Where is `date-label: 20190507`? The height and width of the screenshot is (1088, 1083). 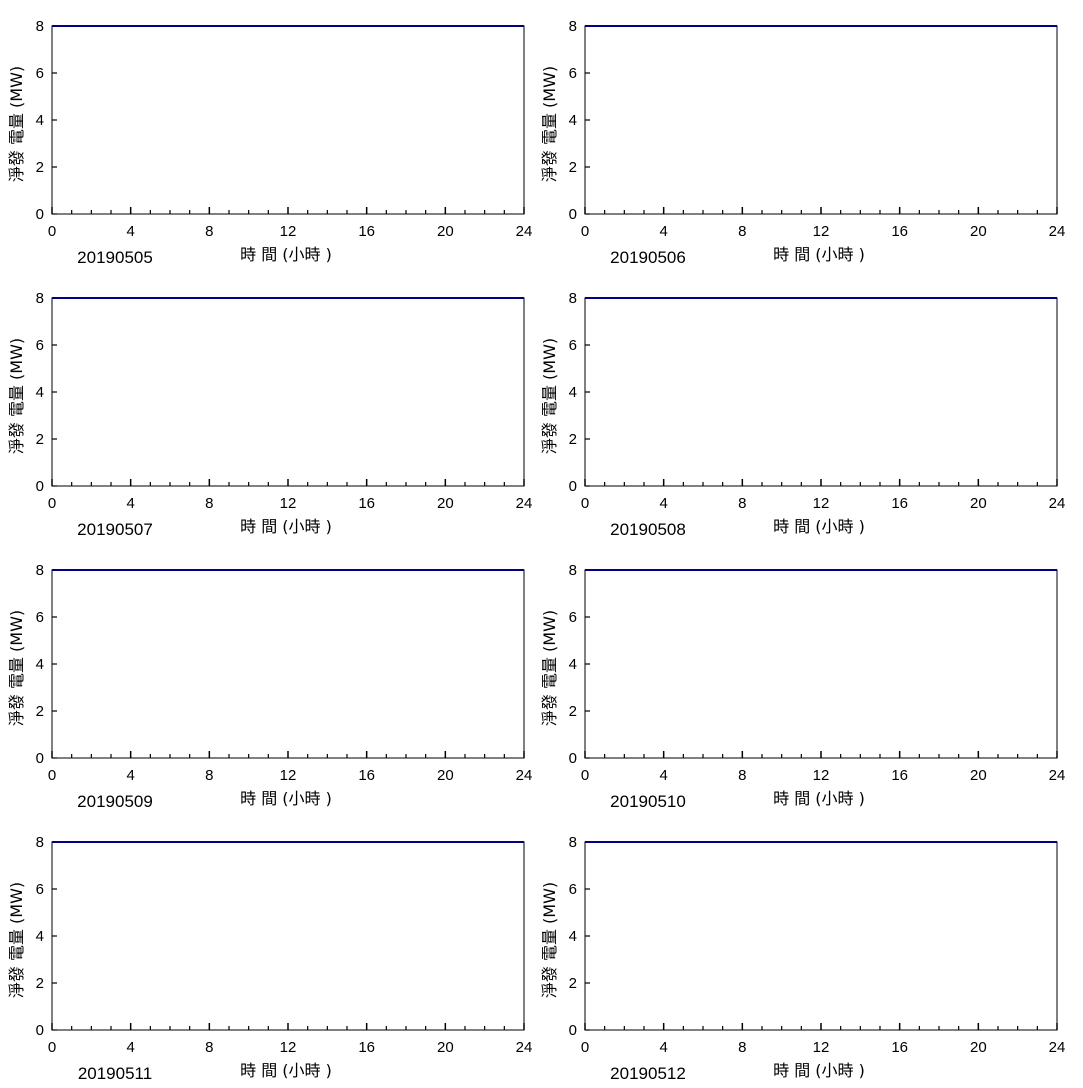 date-label: 20190507 is located at coordinates (115, 529).